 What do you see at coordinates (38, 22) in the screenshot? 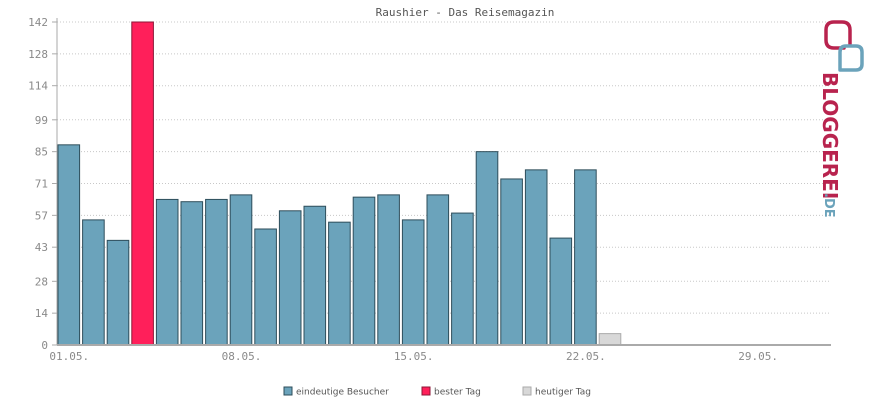
I see `y-tick-label: 142` at bounding box center [38, 22].